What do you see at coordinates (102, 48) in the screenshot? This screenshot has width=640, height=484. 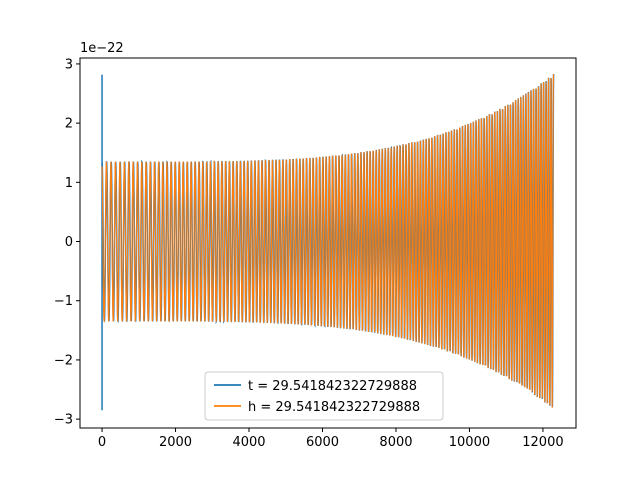 I see `y-offset-label: 1e−22` at bounding box center [102, 48].